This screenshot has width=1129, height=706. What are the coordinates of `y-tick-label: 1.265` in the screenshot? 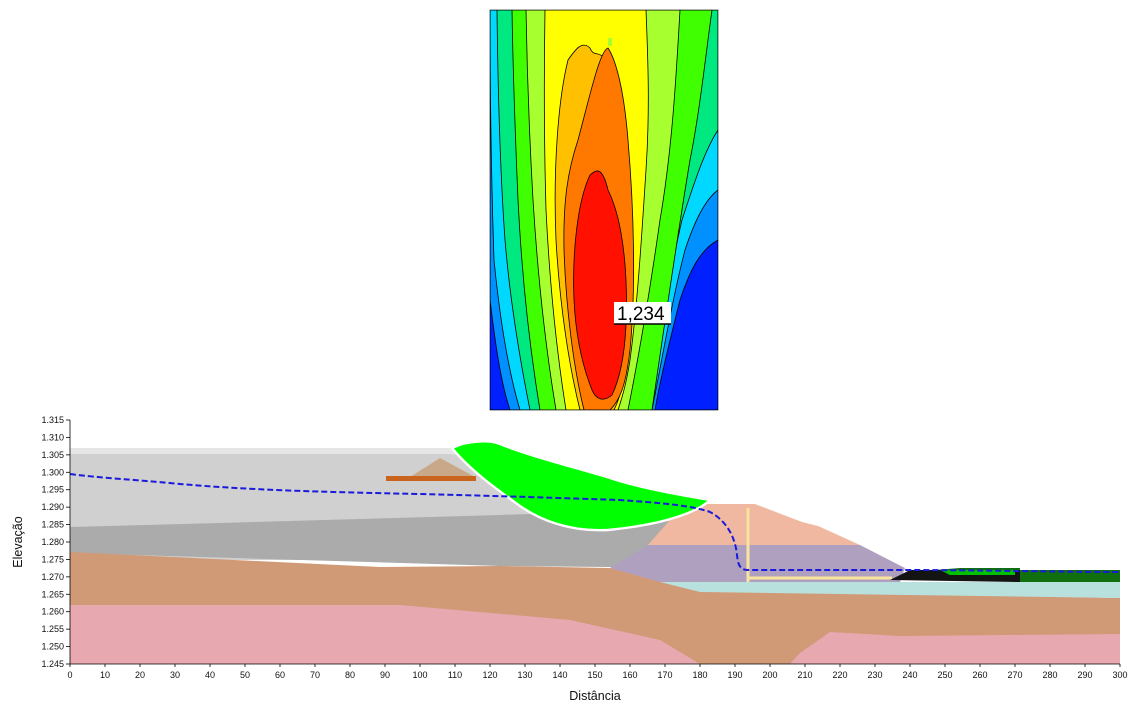 It's located at (52, 594).